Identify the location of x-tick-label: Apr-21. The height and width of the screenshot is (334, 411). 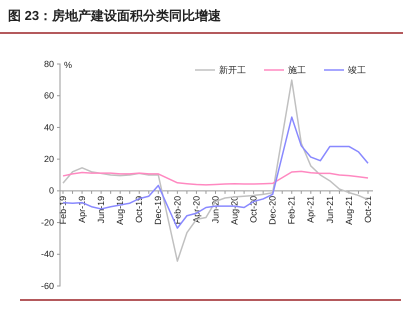
(311, 209).